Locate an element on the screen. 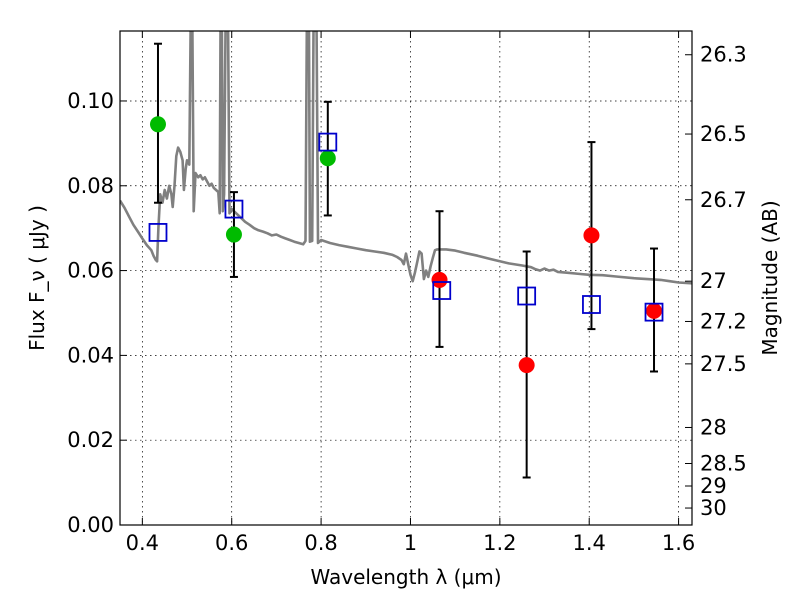 This screenshot has width=800, height=600. mag-tick-label: 27 is located at coordinates (713, 281).